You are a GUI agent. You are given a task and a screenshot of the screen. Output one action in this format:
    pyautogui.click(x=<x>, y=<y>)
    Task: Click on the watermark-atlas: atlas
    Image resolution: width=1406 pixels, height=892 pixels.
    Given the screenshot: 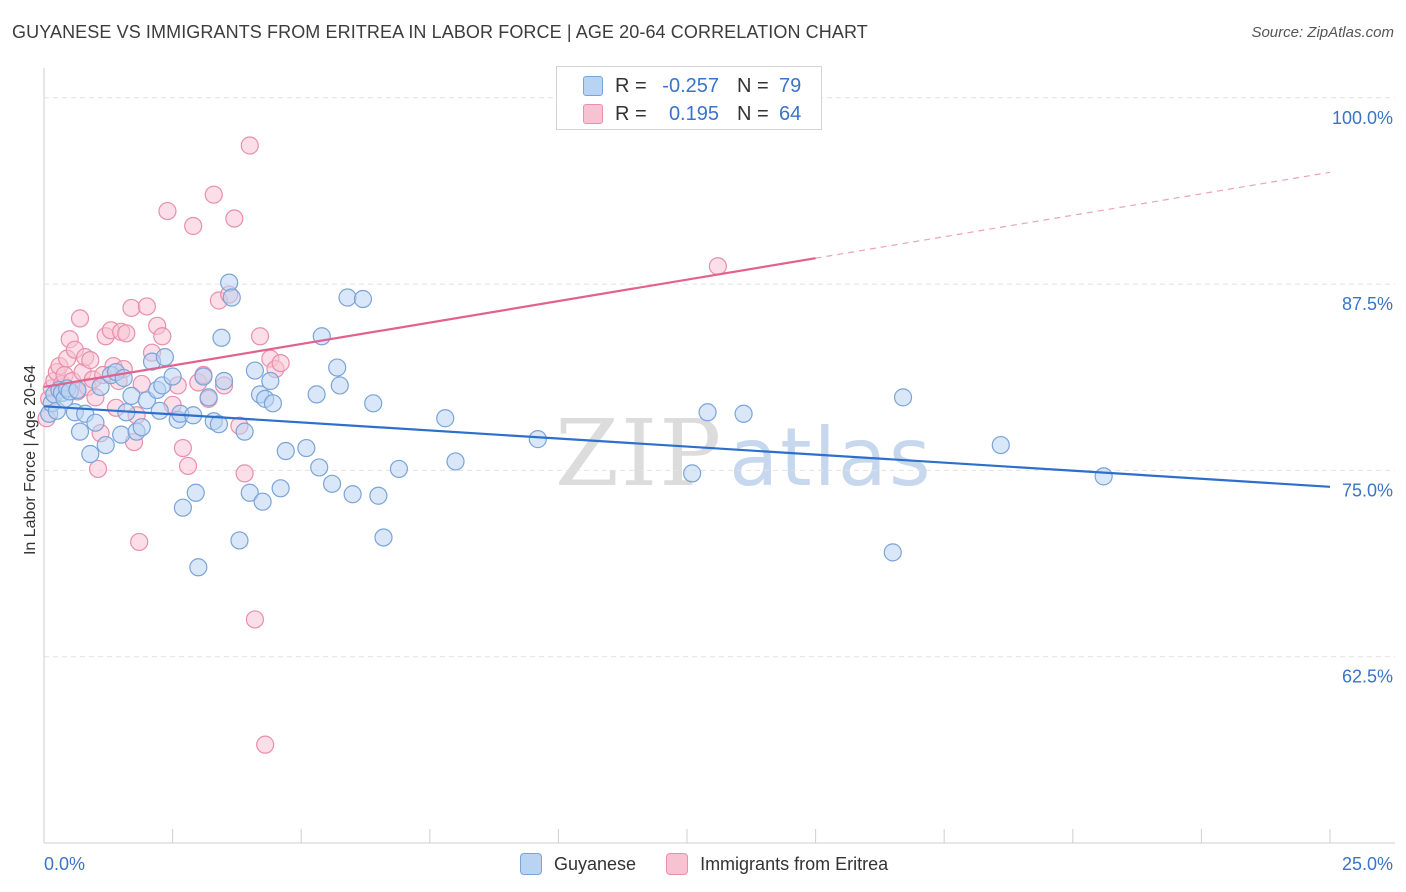 What is the action you would take?
    pyautogui.click(x=831, y=457)
    